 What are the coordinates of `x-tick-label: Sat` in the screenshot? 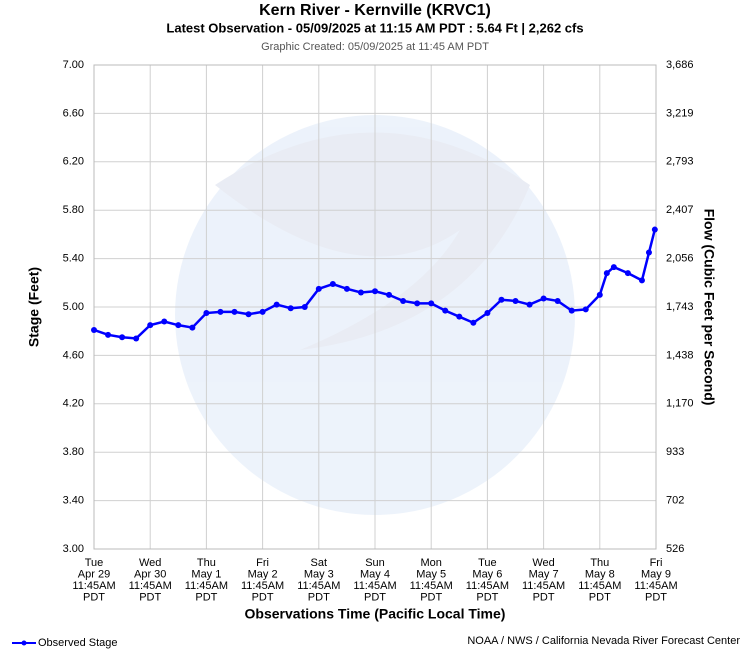 It's located at (319, 563).